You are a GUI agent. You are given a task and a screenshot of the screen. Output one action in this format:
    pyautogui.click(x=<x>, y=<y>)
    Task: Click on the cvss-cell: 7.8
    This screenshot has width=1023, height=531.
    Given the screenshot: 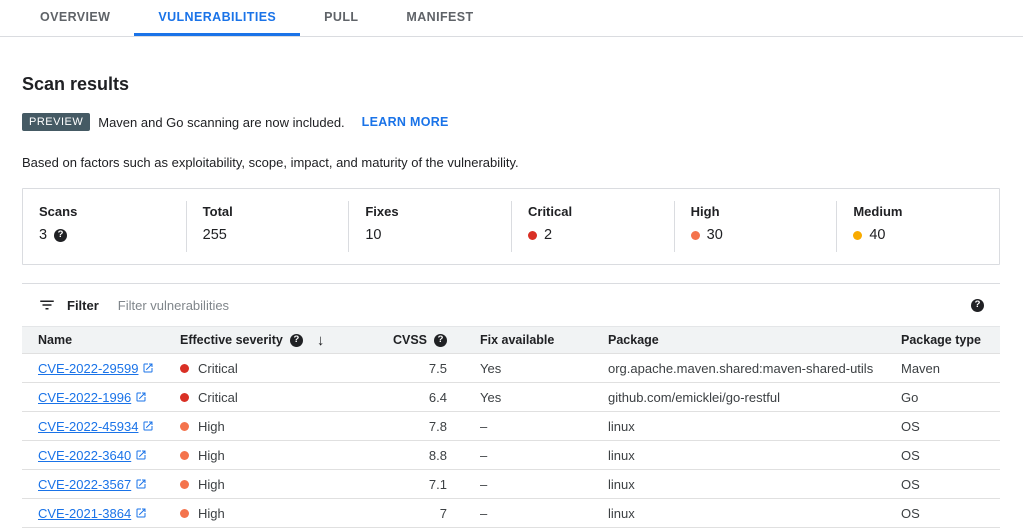 What is the action you would take?
    pyautogui.click(x=437, y=426)
    